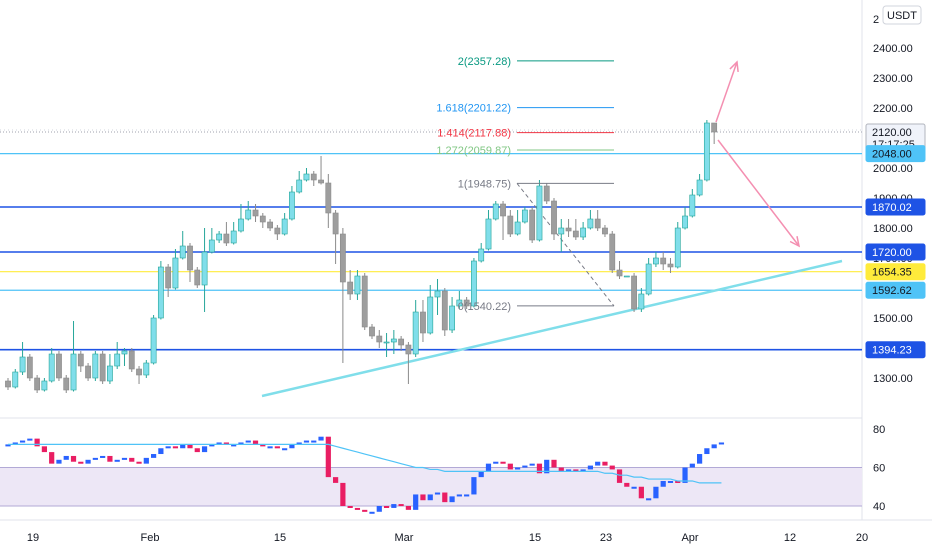 The image size is (932, 550). I want to click on x-tick-label-8: 20, so click(862, 538).